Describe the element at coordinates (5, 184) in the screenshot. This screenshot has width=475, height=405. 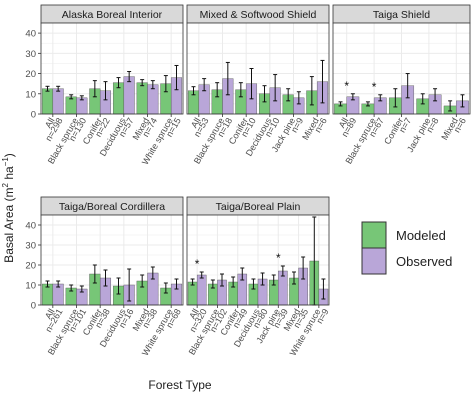
I see `y-title-sup-1: 2` at that location.